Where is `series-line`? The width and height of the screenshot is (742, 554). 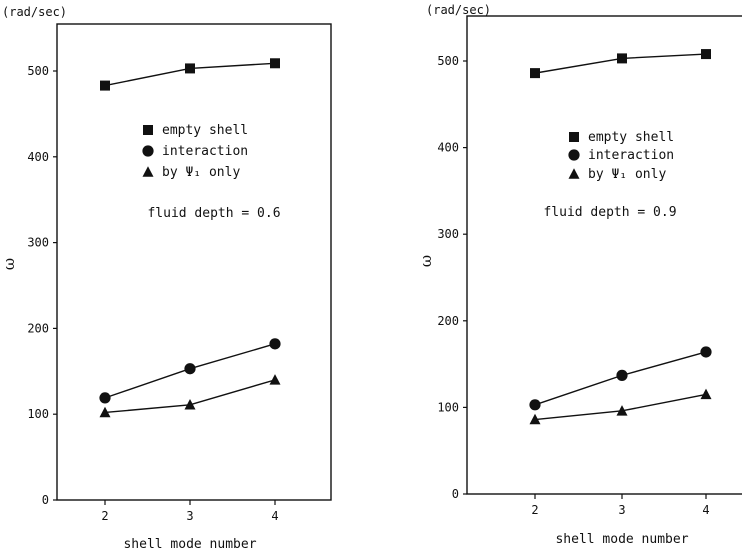
series-line is located at coordinates (620, 407).